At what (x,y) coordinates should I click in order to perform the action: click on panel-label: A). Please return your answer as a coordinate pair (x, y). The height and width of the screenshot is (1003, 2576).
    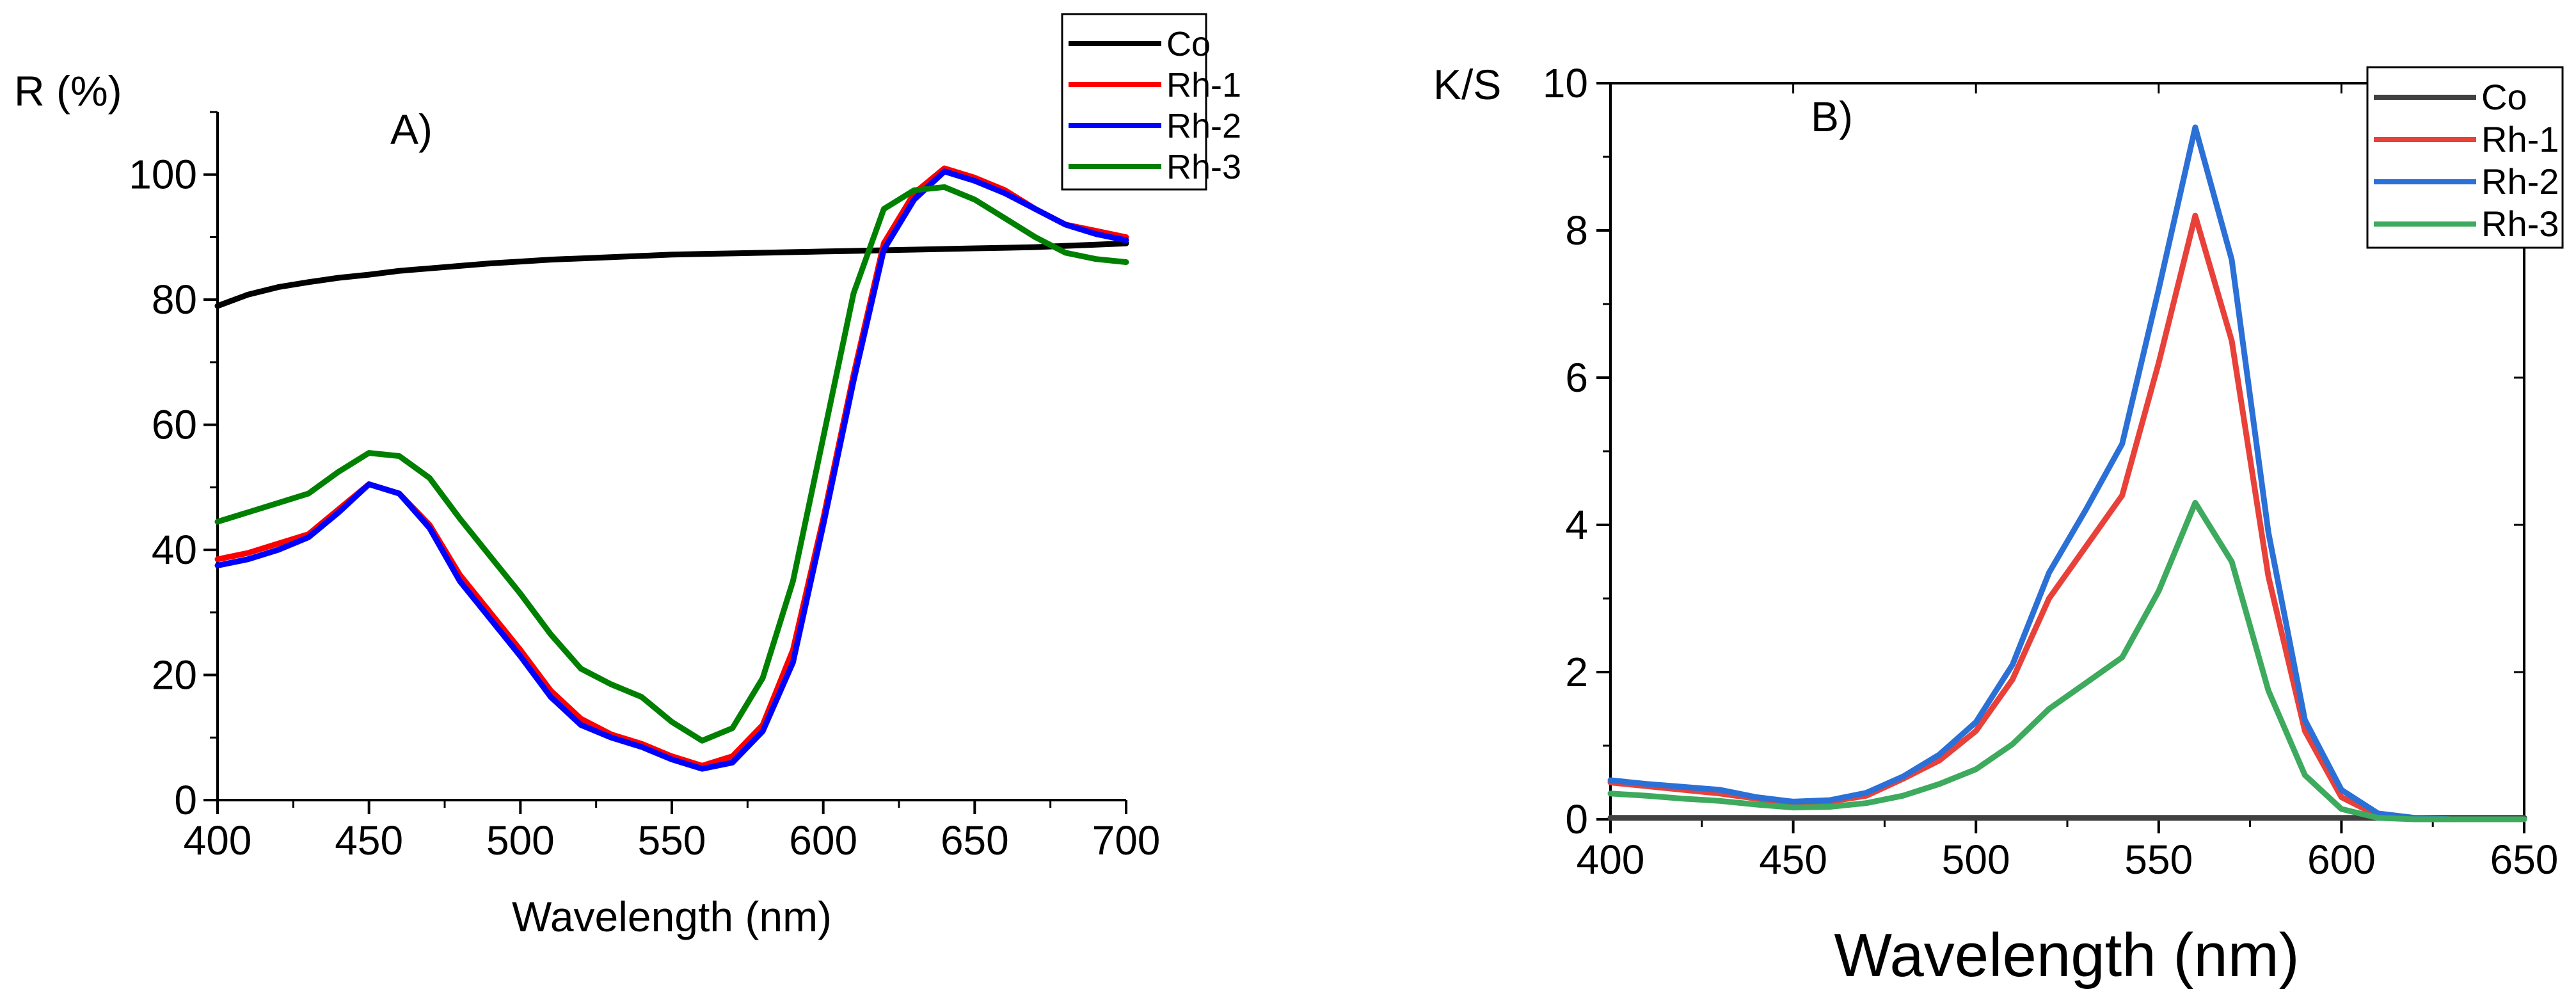
    Looking at the image, I should click on (412, 129).